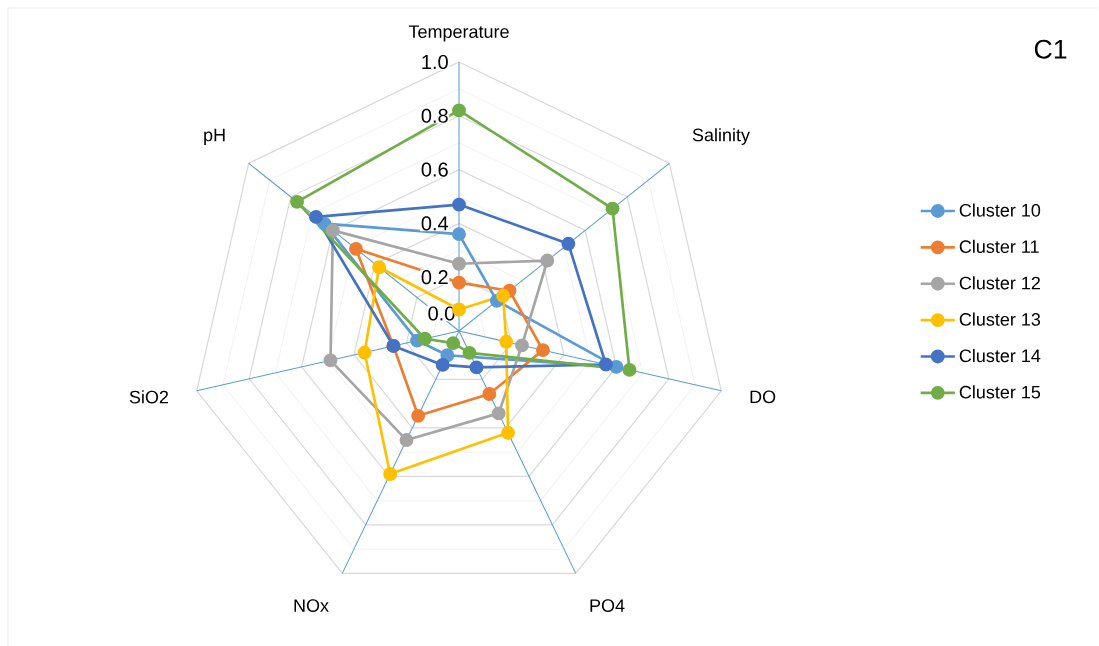 The height and width of the screenshot is (646, 1099). I want to click on legend-label: Cluster 14, so click(1000, 355).